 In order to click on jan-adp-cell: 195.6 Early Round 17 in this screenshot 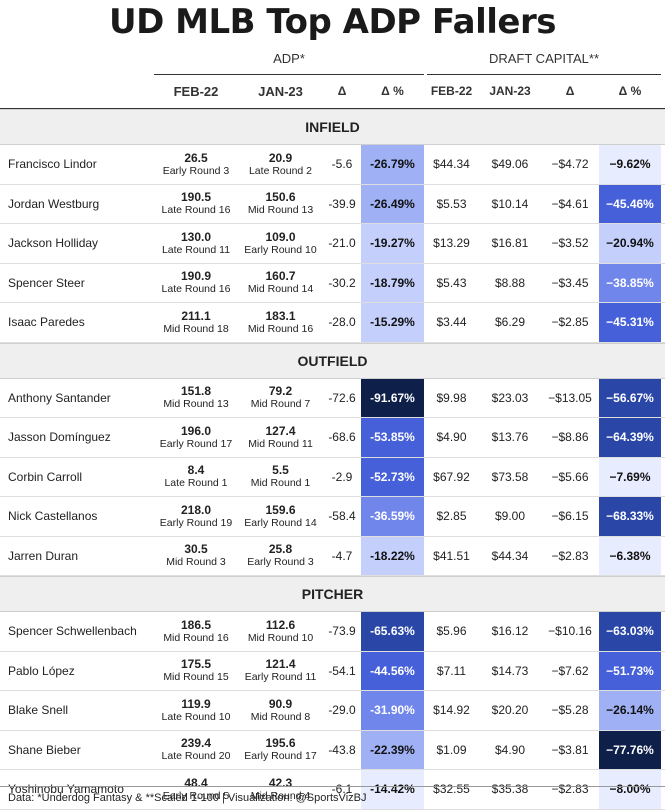, I will do `click(280, 750)`.